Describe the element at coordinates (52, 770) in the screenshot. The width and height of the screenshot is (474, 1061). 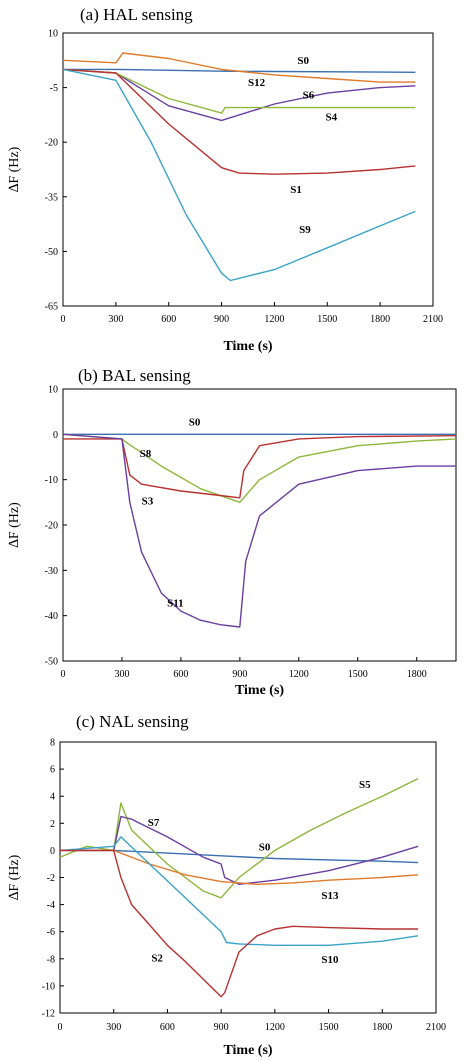
I see `y-tick-label: 6` at that location.